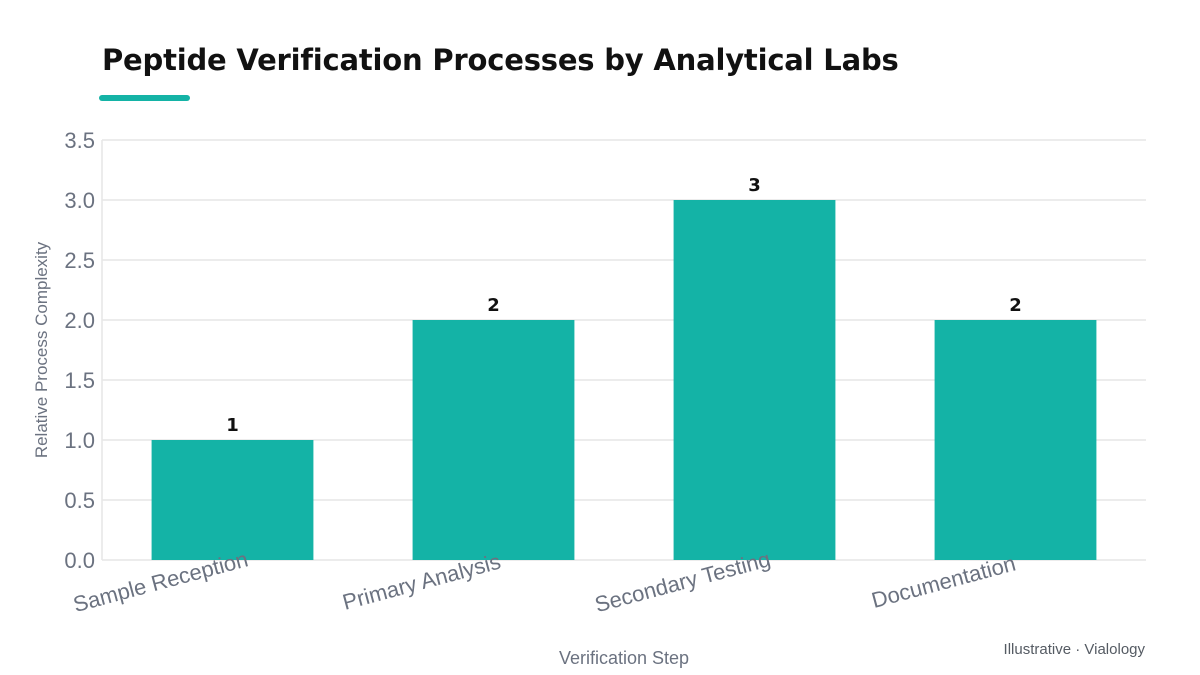  What do you see at coordinates (232, 425) in the screenshot?
I see `value-label: 1` at bounding box center [232, 425].